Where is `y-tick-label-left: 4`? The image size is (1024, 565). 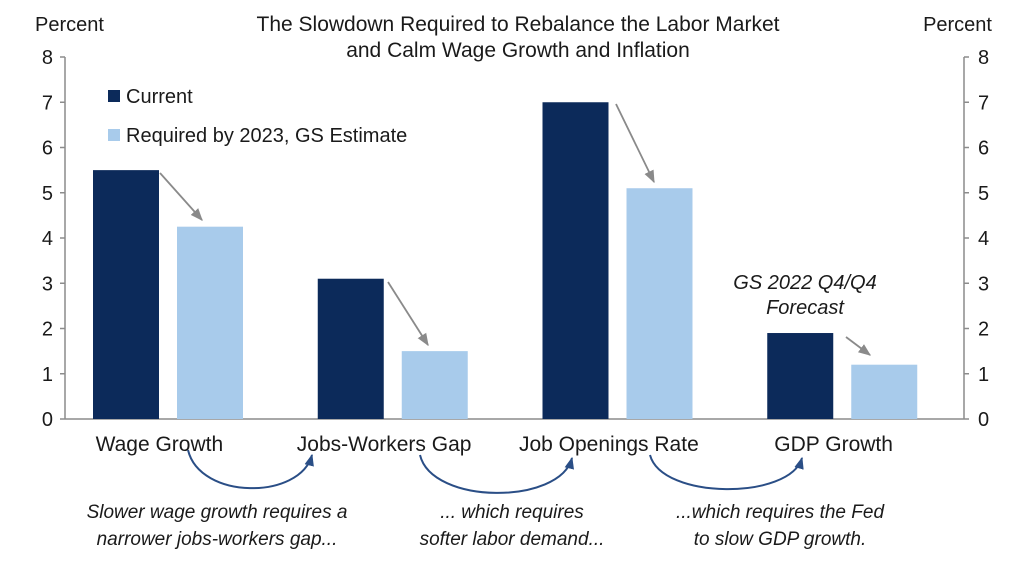 y-tick-label-left: 4 is located at coordinates (47, 239).